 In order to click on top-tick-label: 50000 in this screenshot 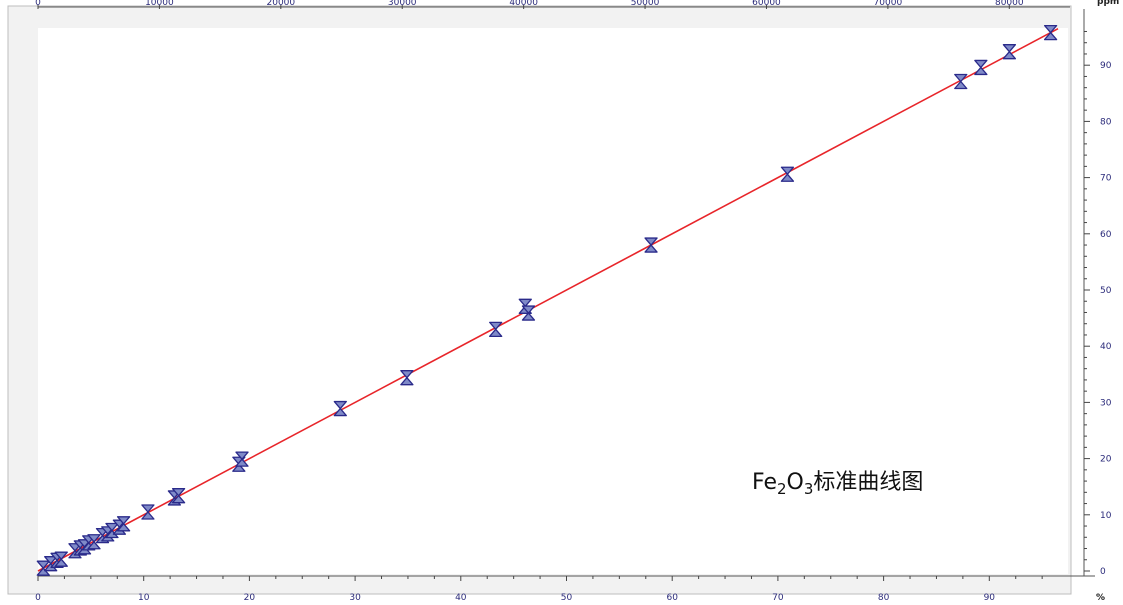, I will do `click(645, 4)`.